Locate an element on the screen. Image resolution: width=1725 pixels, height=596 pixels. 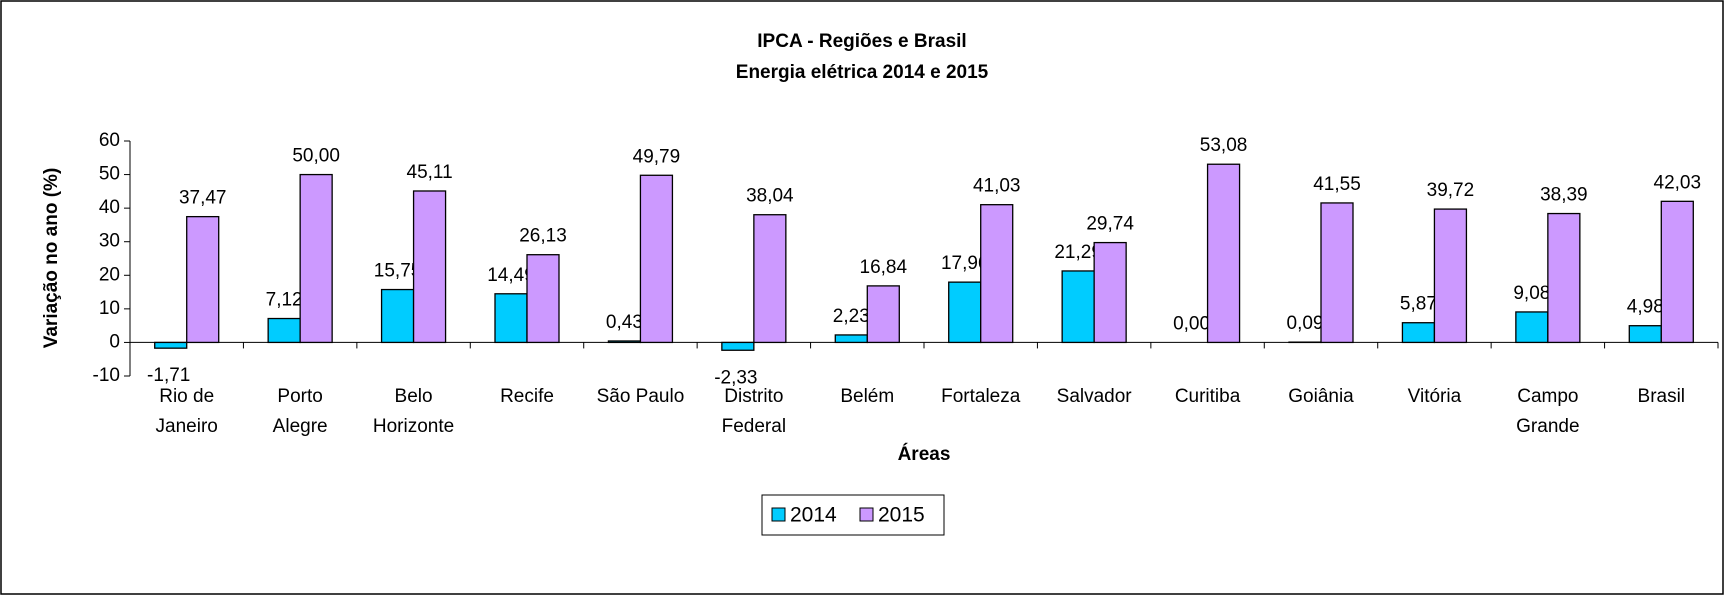
x-tick-label: Distrito Federal is located at coordinates (754, 411).